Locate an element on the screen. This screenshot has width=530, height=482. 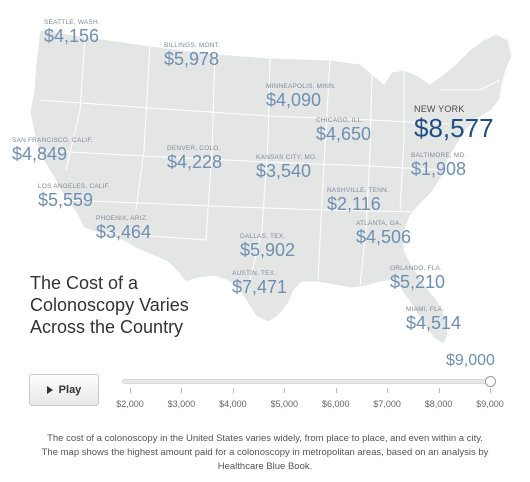
slider-tick-label: $2,000 is located at coordinates (130, 404).